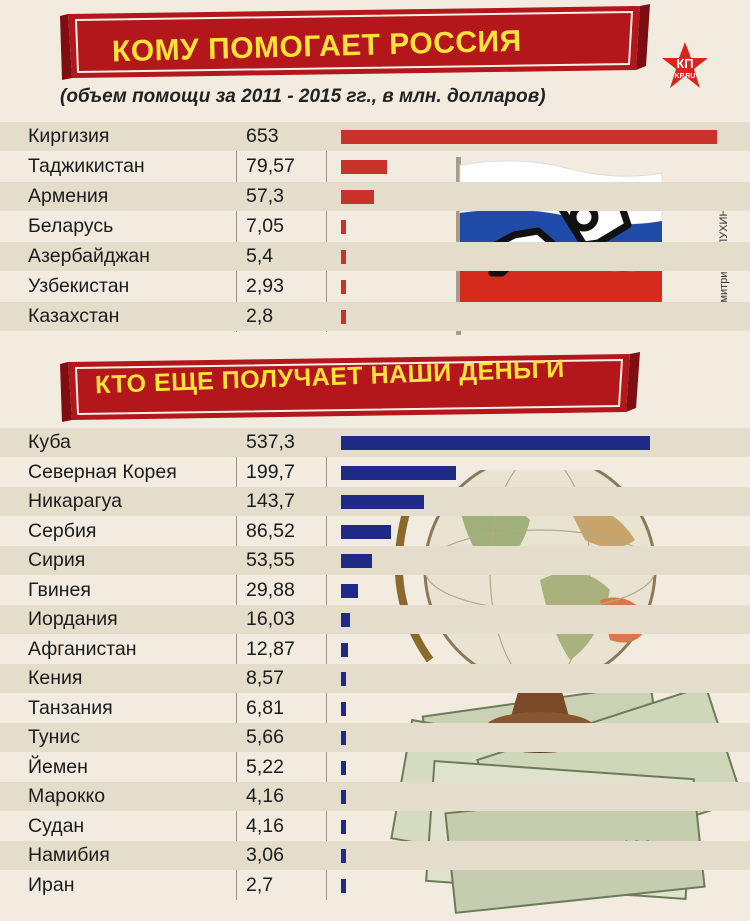  What do you see at coordinates (260, 256) in the screenshot?
I see `value-label: 5,4` at bounding box center [260, 256].